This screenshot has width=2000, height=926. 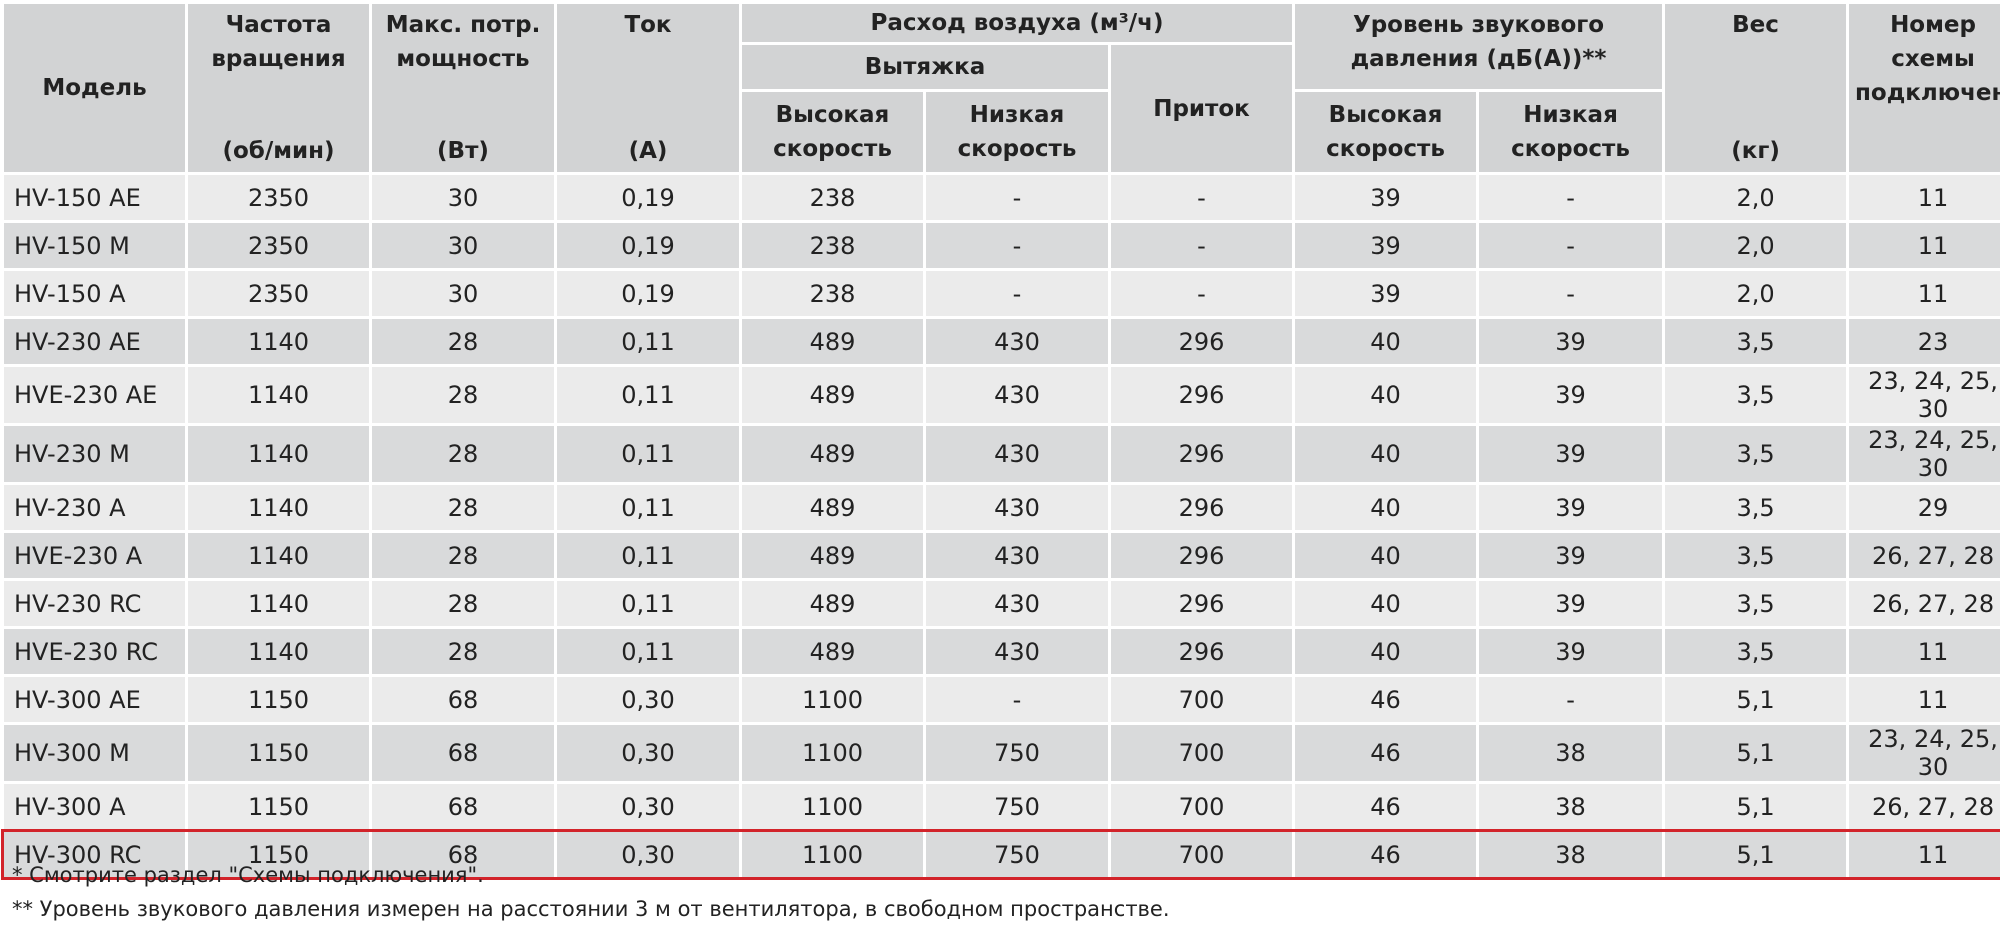 What do you see at coordinates (648, 197) in the screenshot?
I see `value-cell: 0,19` at bounding box center [648, 197].